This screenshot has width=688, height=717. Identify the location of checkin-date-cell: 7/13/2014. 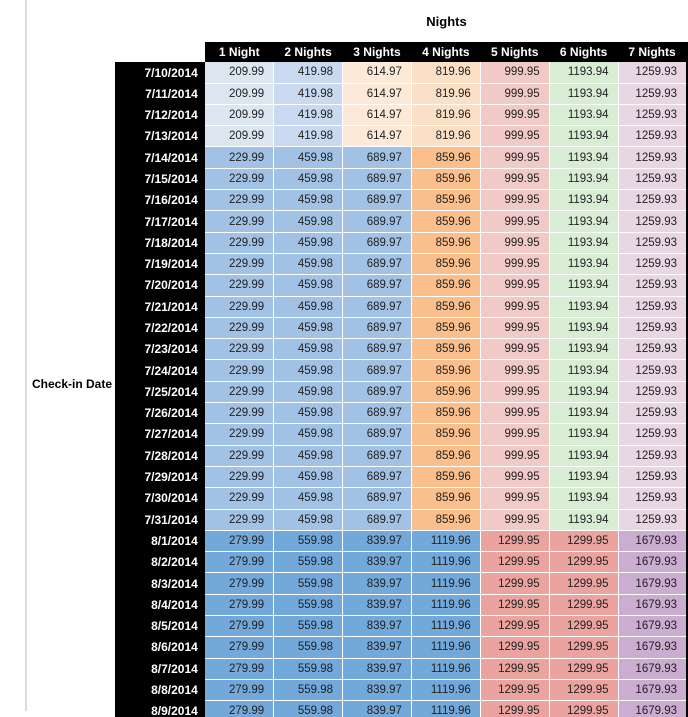
(160, 136).